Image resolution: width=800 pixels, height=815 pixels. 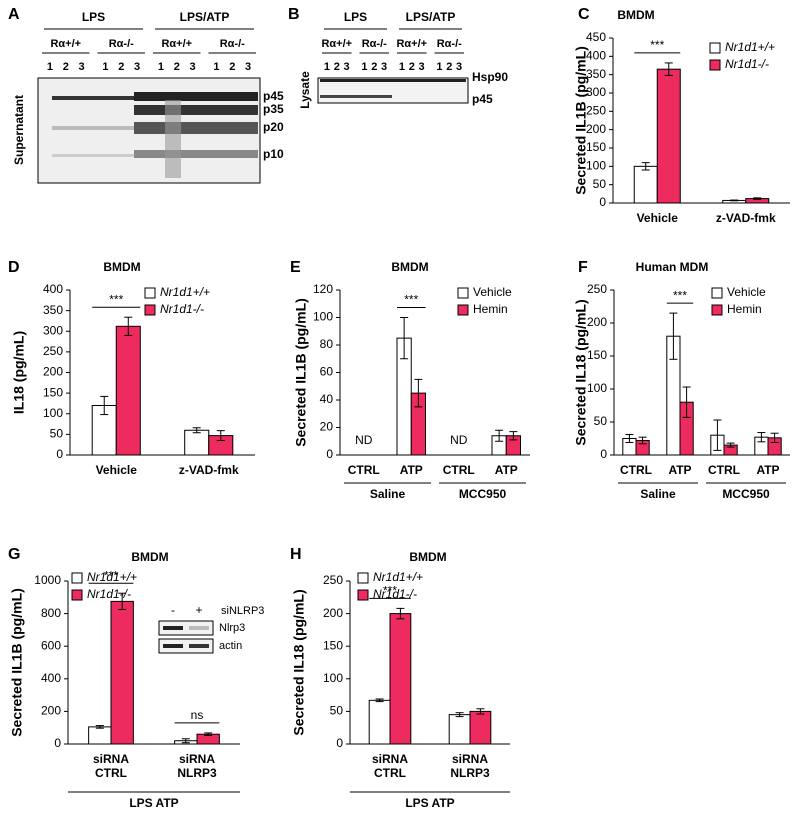 I want to click on inset-band-label: actin, so click(x=230, y=646).